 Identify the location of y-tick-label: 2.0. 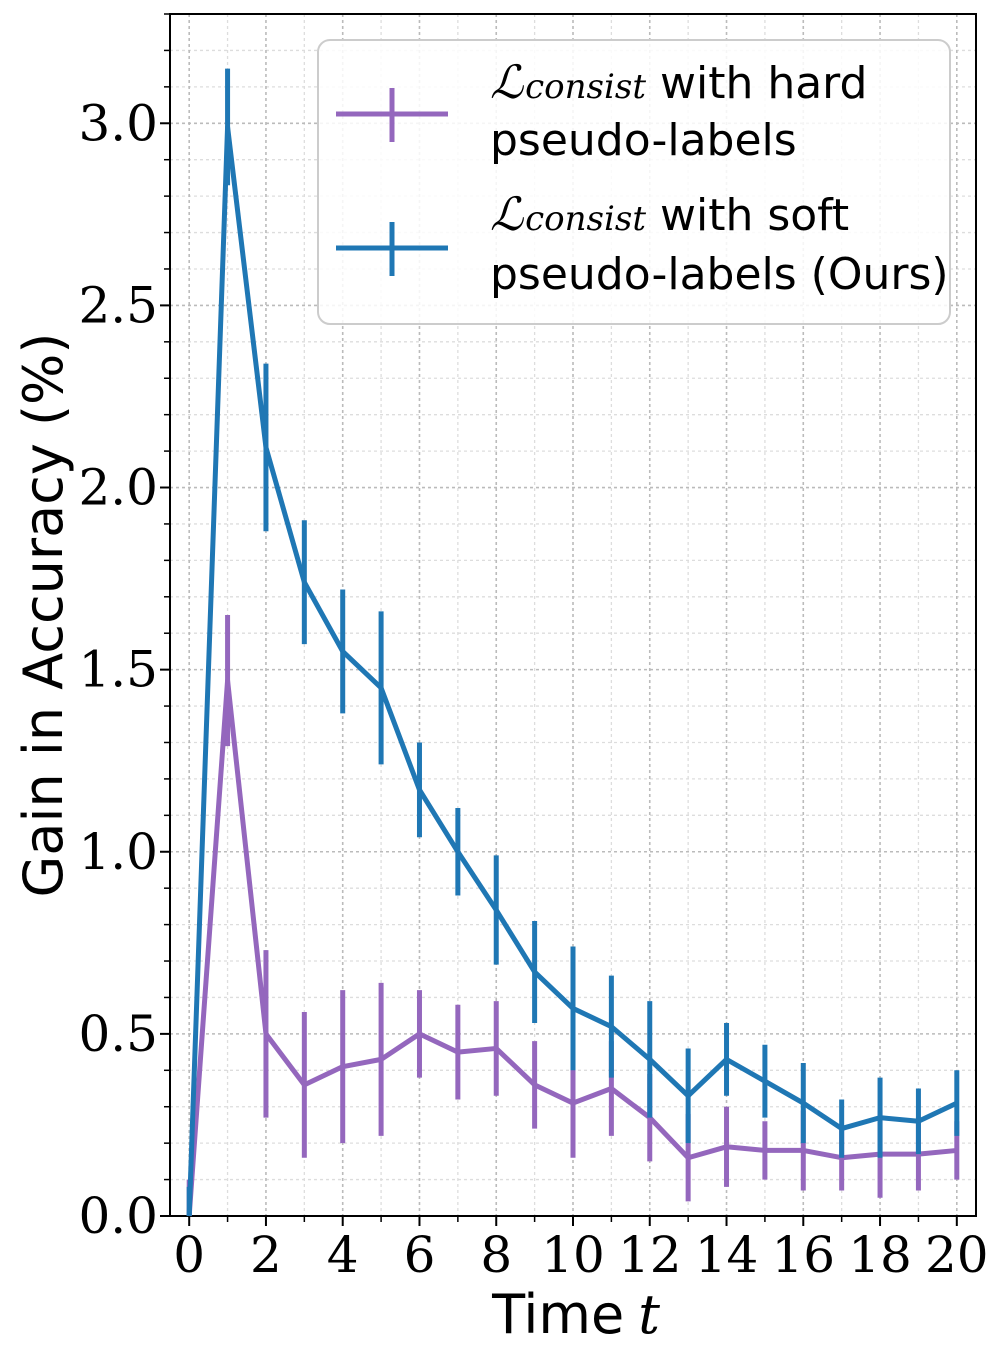
(118, 488).